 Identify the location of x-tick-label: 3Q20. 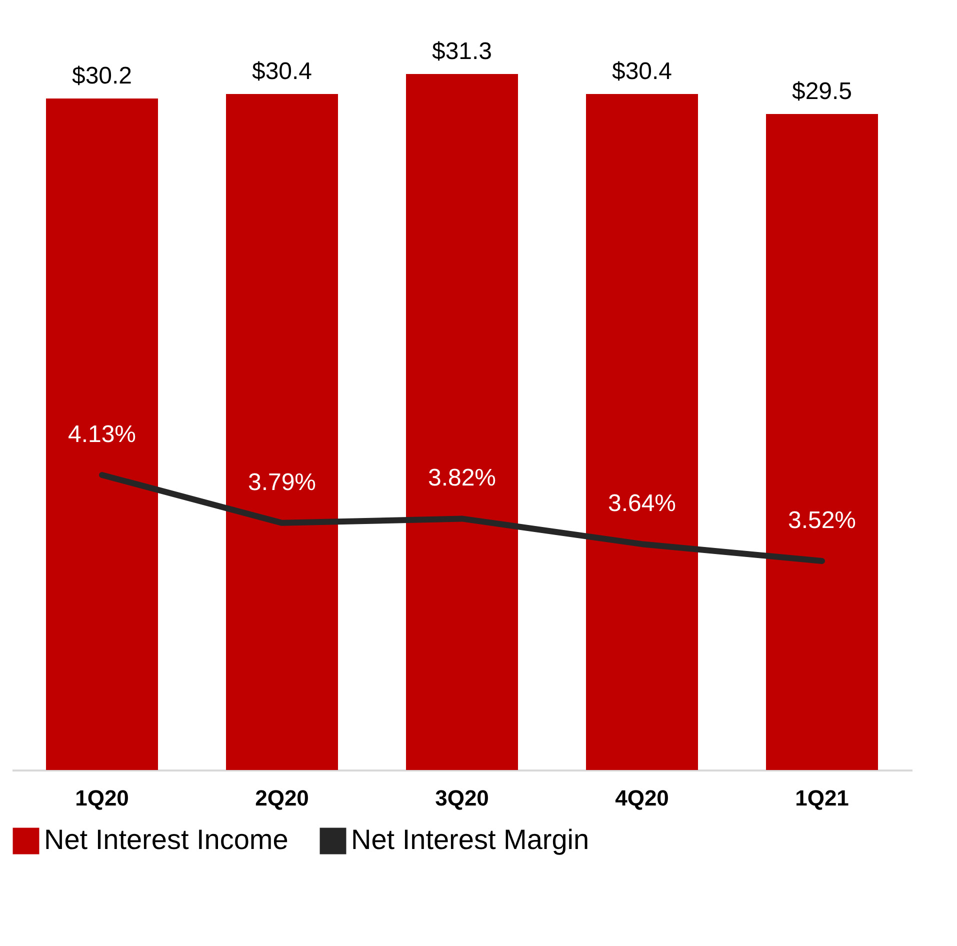
(462, 798).